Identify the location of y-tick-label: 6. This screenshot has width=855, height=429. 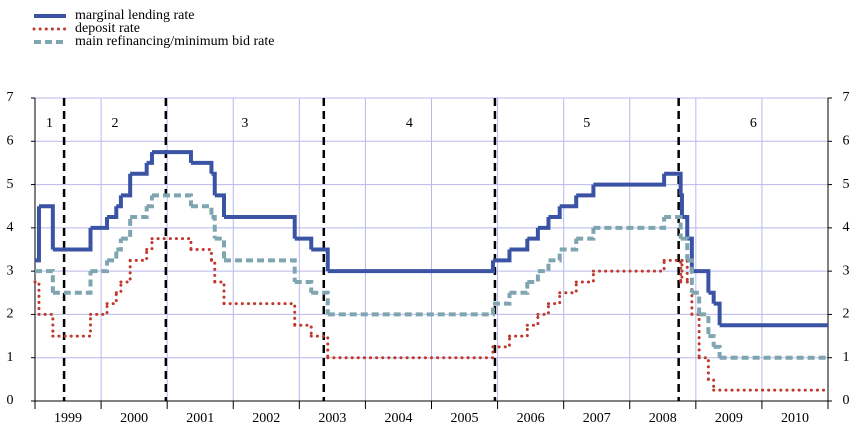
(10, 141).